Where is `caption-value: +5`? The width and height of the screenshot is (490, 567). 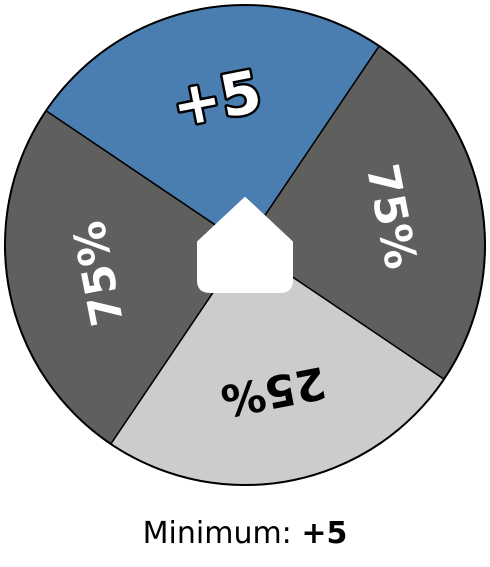 caption-value: +5 is located at coordinates (324, 533).